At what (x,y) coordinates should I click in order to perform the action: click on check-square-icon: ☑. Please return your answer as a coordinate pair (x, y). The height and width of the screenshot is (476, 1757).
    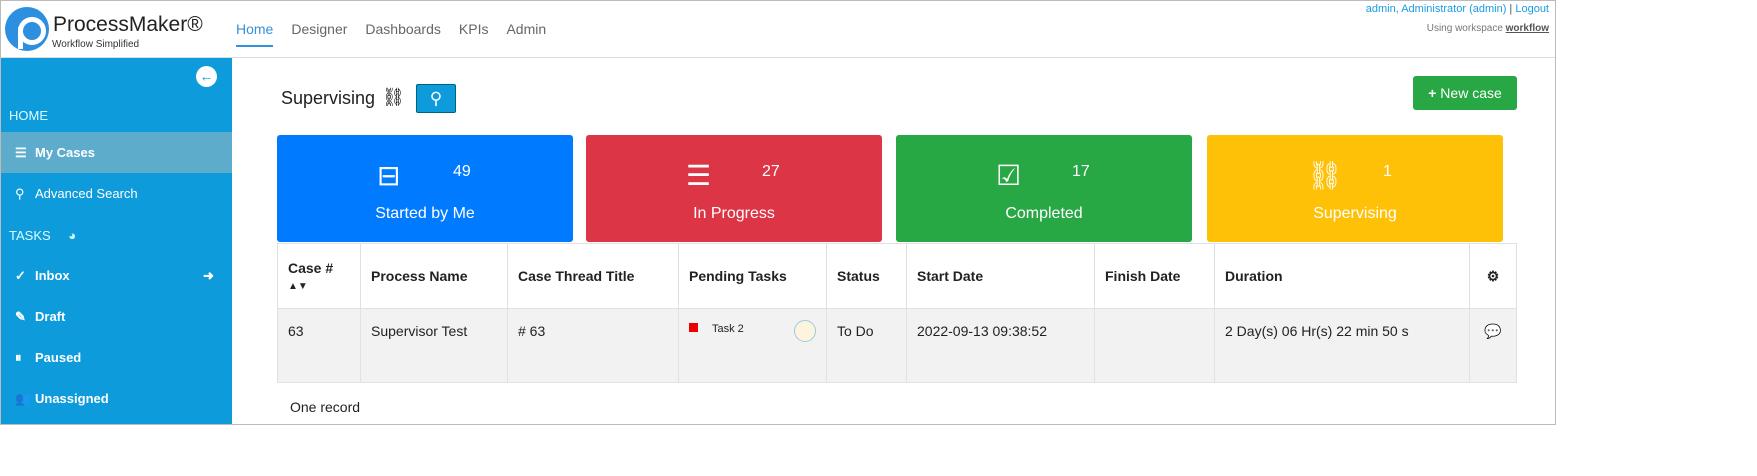
    Looking at the image, I should click on (1009, 175).